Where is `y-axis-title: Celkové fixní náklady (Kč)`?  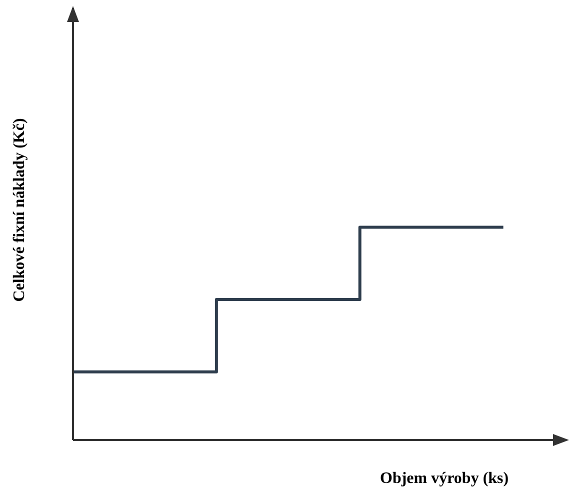 y-axis-title: Celkové fixní náklady (Kč) is located at coordinates (20, 210).